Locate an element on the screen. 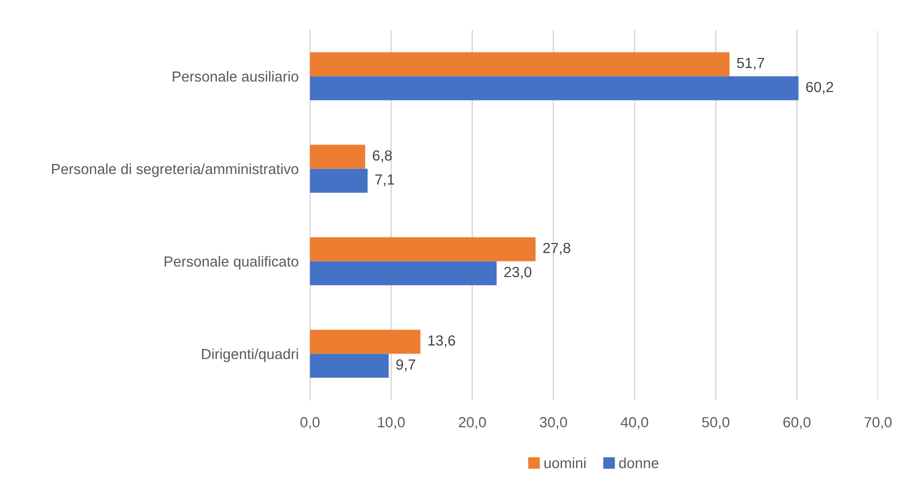  legend-label: uomini is located at coordinates (565, 463).